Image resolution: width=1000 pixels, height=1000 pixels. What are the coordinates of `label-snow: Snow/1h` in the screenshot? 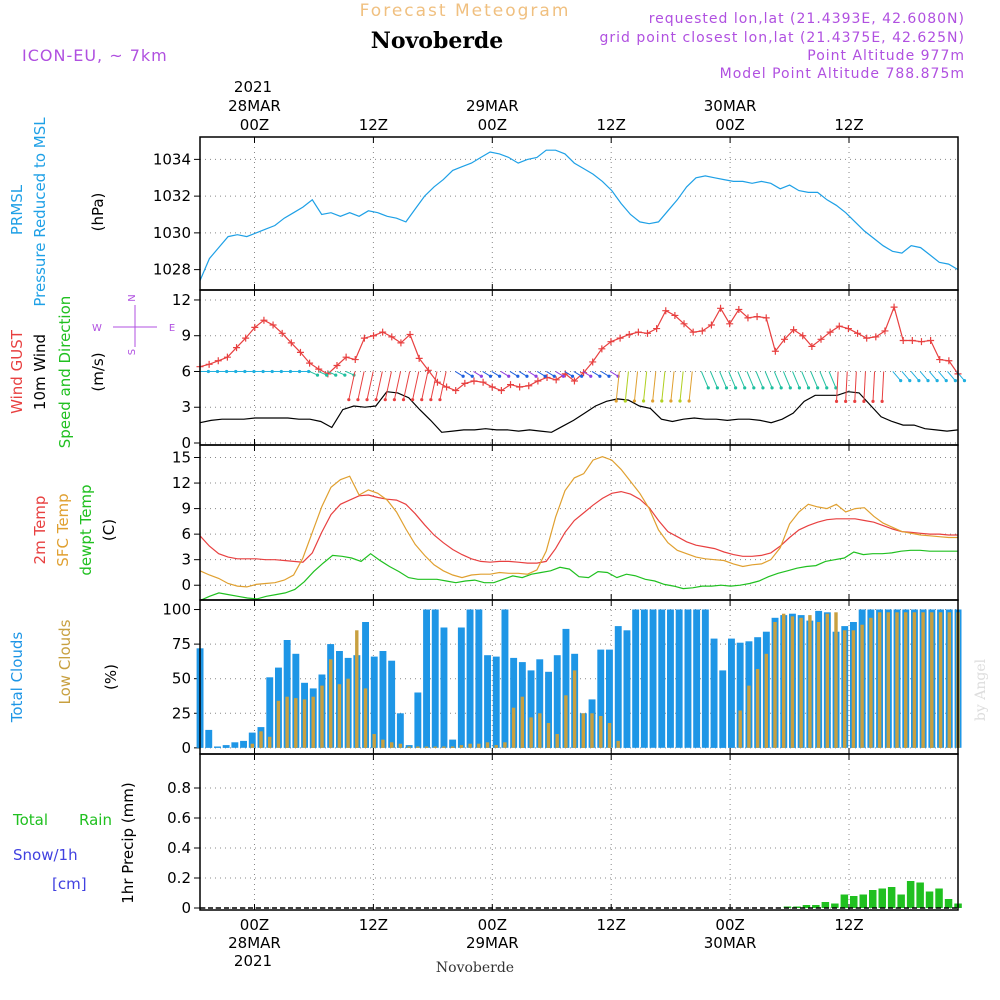 It's located at (45, 855).